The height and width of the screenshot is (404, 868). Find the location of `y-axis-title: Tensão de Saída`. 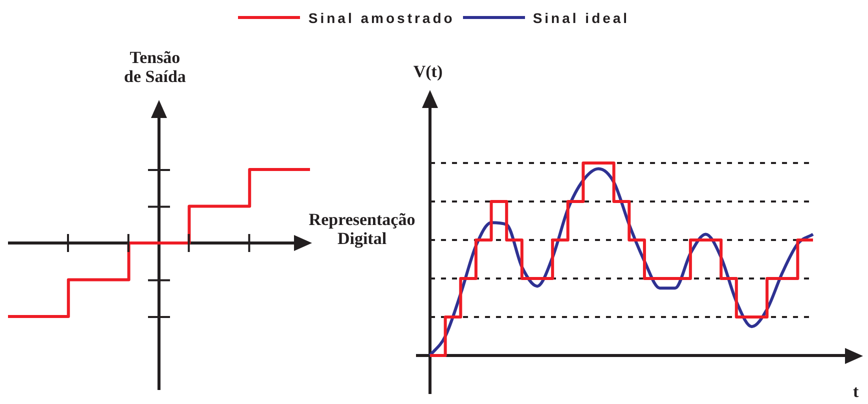

y-axis-title: Tensão de Saída is located at coordinates (155, 67).